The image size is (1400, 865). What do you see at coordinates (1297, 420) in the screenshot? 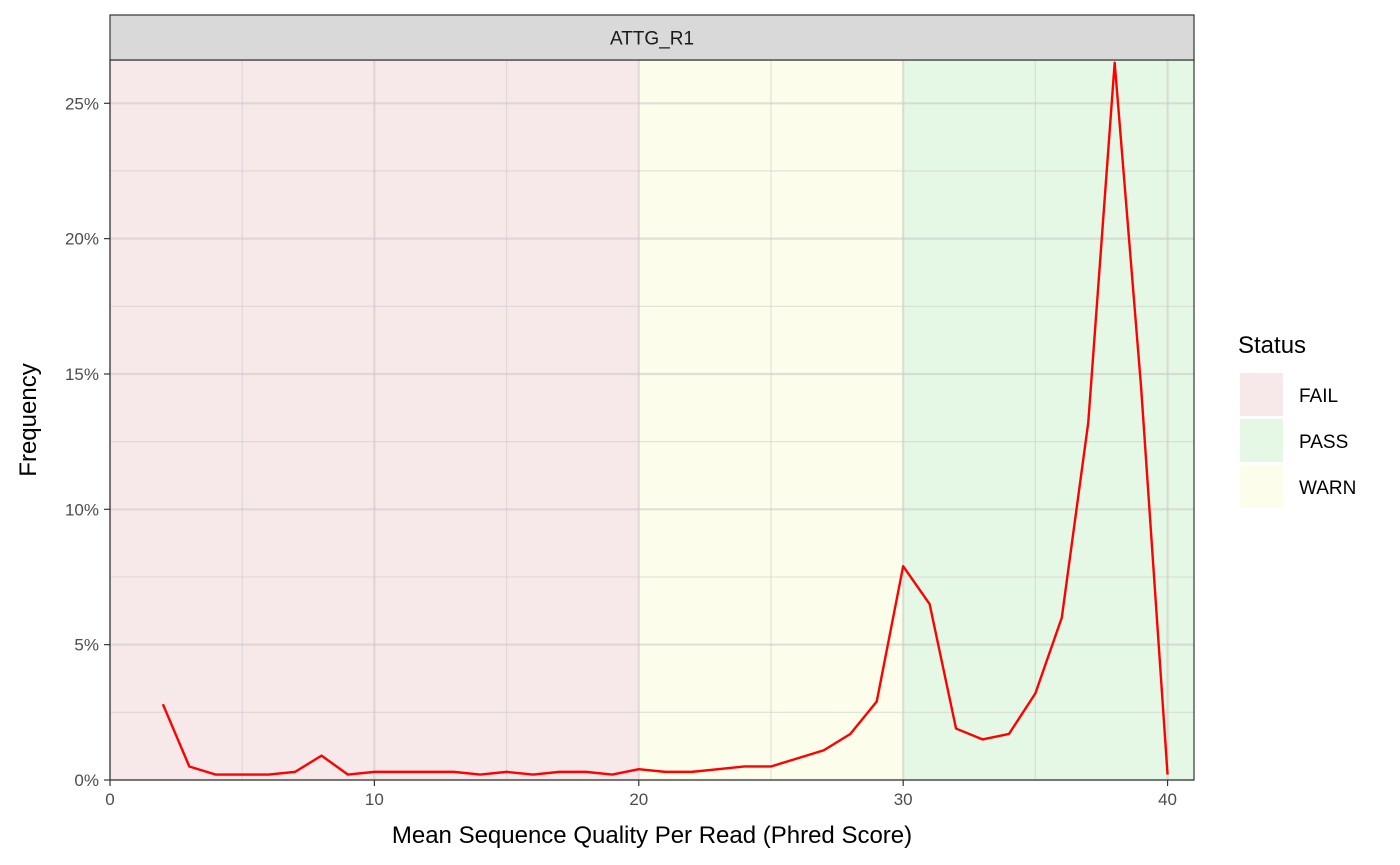
I see `legend: Status FAIL PASS WARN` at bounding box center [1297, 420].